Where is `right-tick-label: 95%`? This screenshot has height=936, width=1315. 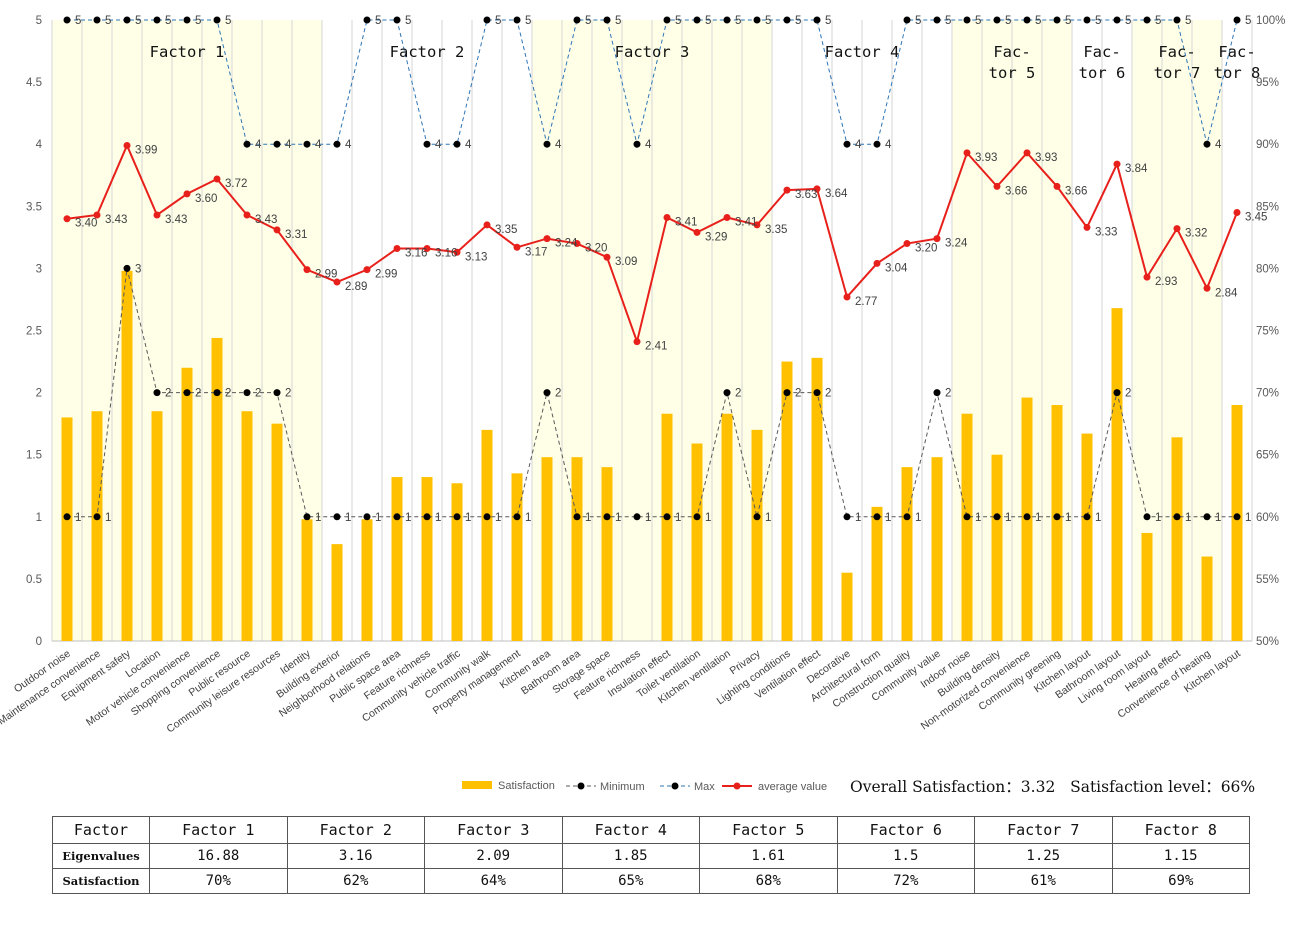 right-tick-label: 95% is located at coordinates (1267, 83).